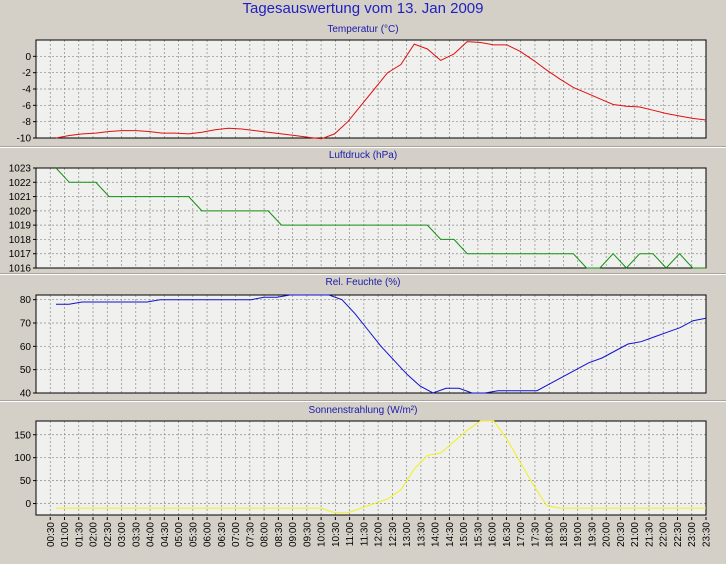 The width and height of the screenshot is (726, 564). What do you see at coordinates (20, 183) in the screenshot?
I see `y-tick-label: 1022` at bounding box center [20, 183].